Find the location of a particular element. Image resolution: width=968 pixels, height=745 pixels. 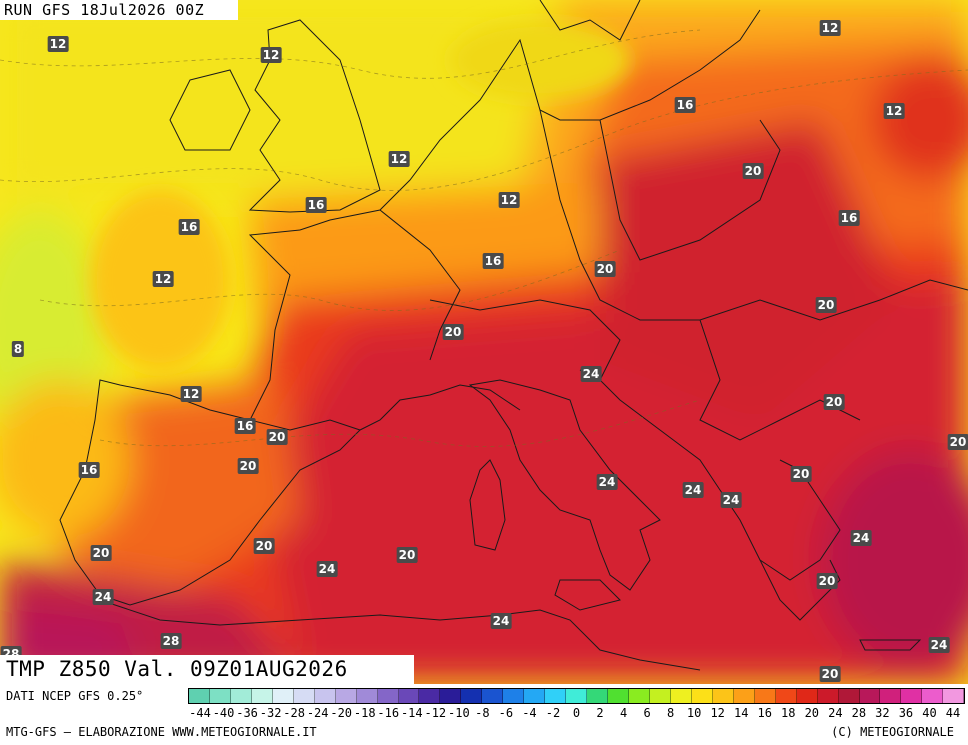

legend-tick-label: 32 is located at coordinates (882, 713).